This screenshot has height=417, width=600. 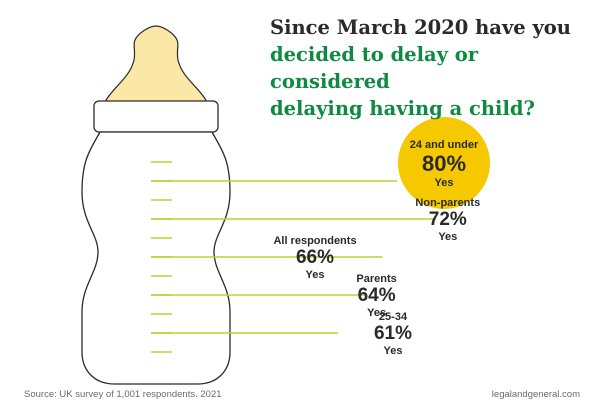 What do you see at coordinates (315, 241) in the screenshot?
I see `category-label: All respondents` at bounding box center [315, 241].